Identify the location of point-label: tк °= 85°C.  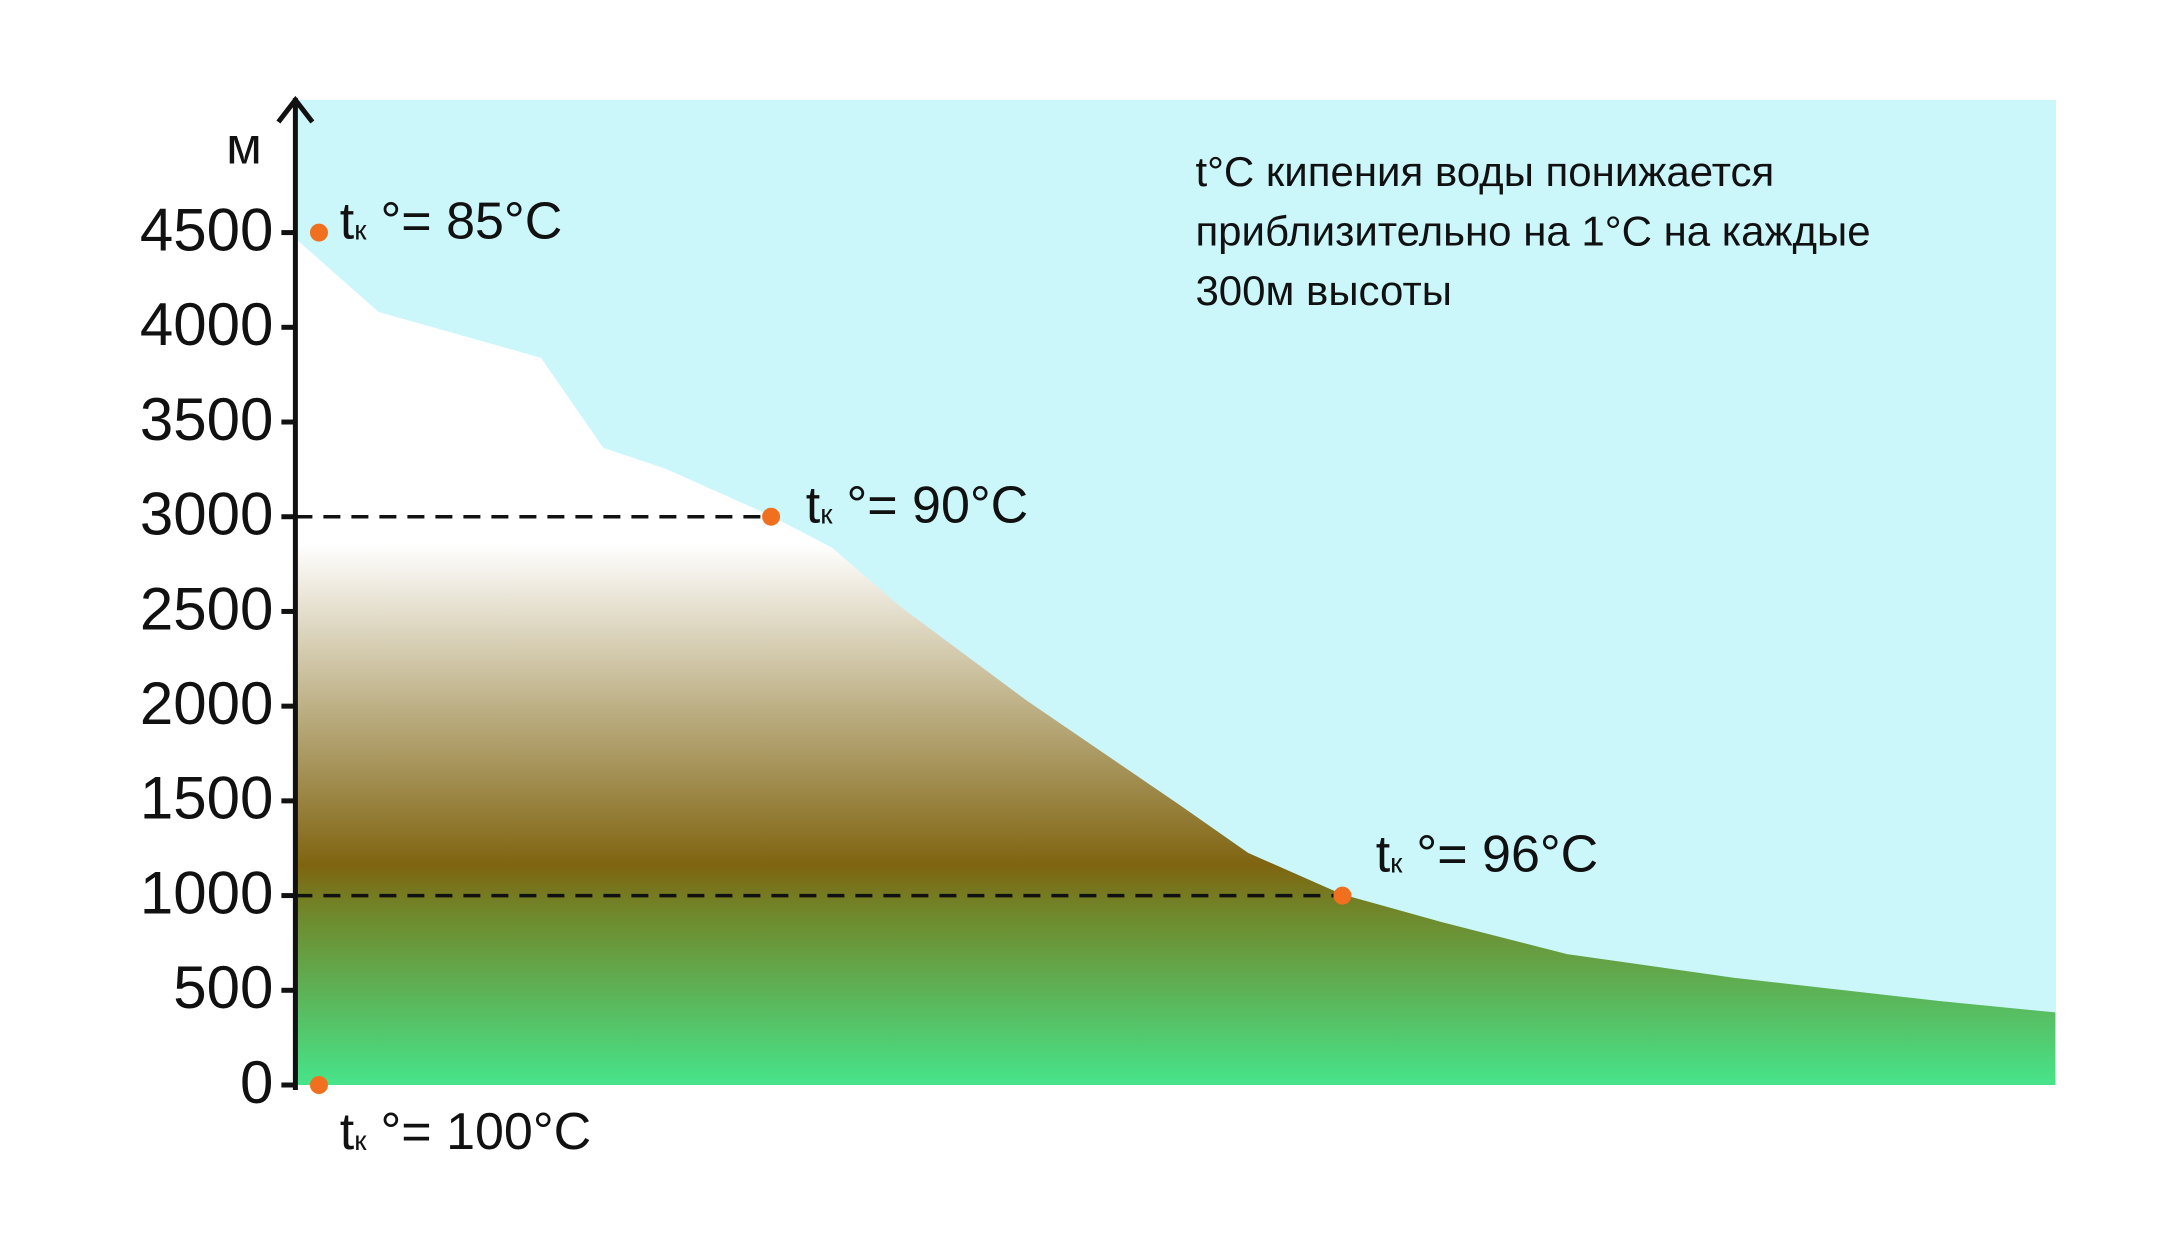
(451, 221).